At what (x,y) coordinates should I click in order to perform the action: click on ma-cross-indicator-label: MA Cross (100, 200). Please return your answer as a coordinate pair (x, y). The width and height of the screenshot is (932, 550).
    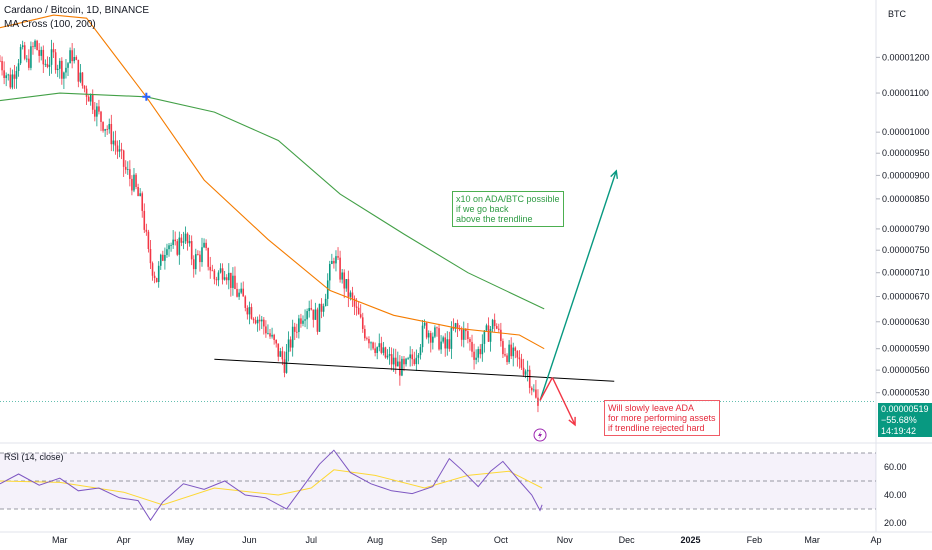
    Looking at the image, I should click on (50, 24).